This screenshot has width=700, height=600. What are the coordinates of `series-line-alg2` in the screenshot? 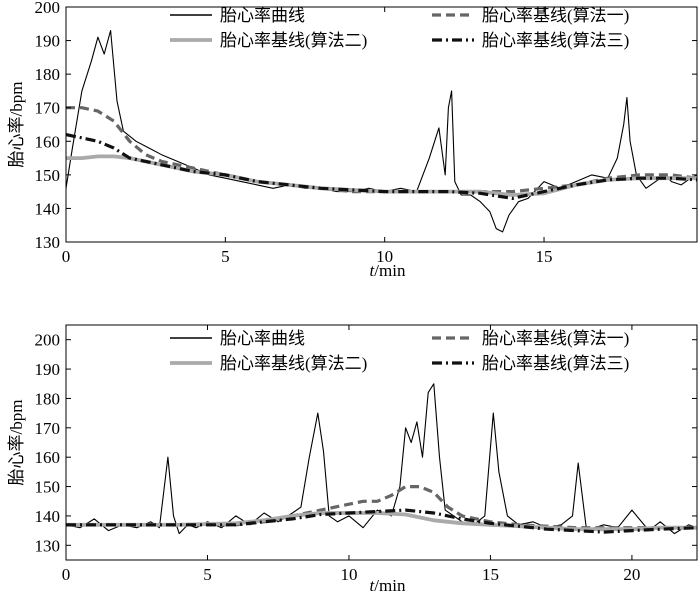 It's located at (381, 521).